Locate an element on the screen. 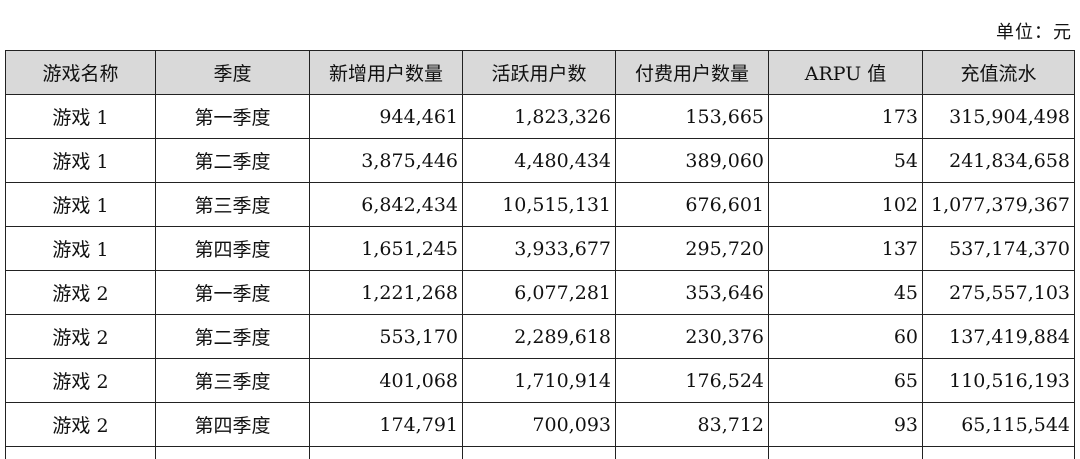  cell-paying-users: 83,712 is located at coordinates (692, 424).